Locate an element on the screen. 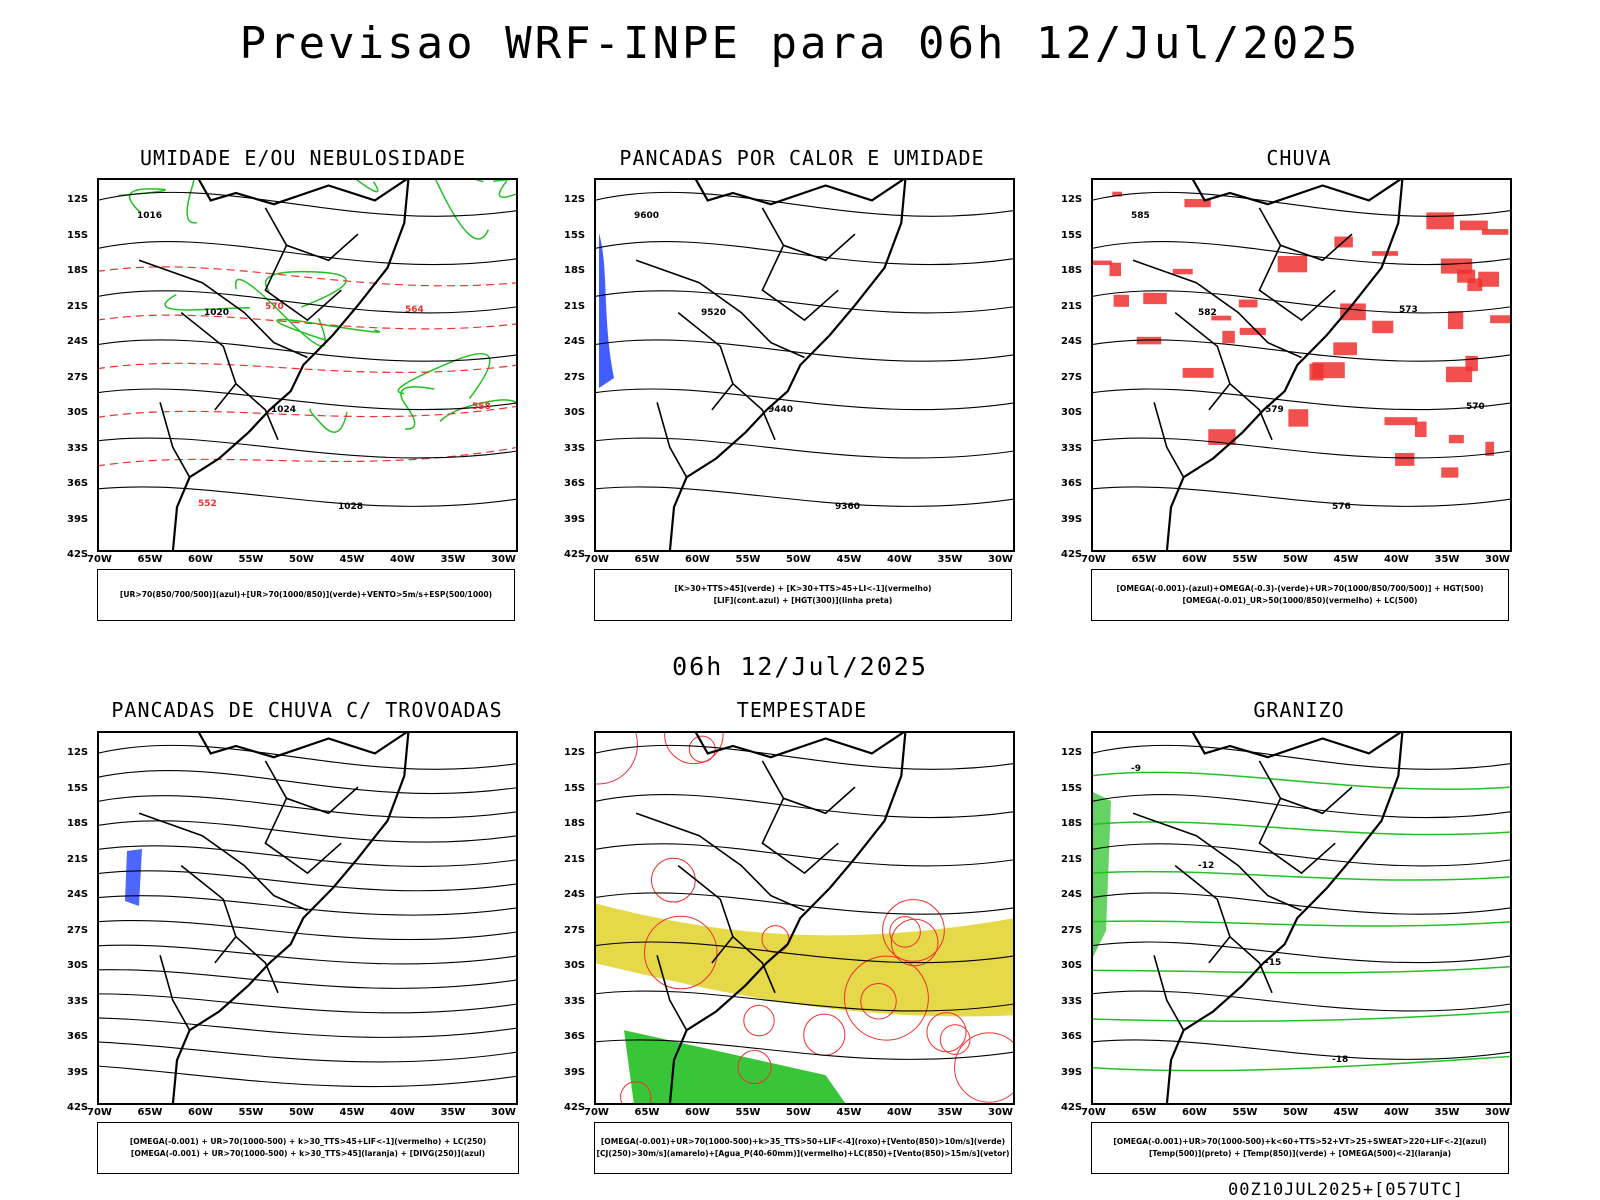 The image size is (1600, 1200). jet-stream-area is located at coordinates (804, 960).